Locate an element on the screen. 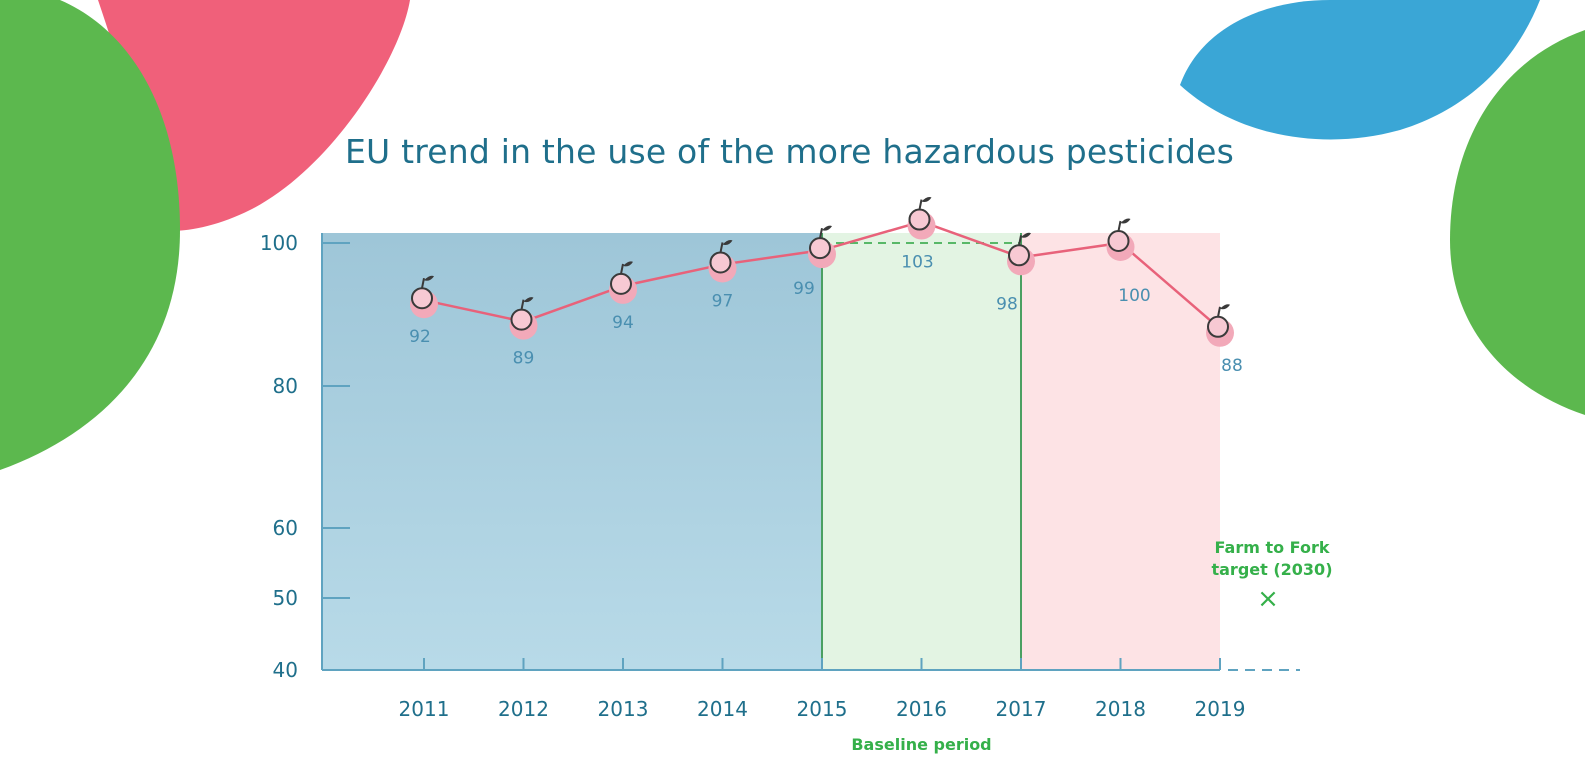 This screenshot has width=1585, height=761. green-leaf-right-shape is located at coordinates (1517, 222).